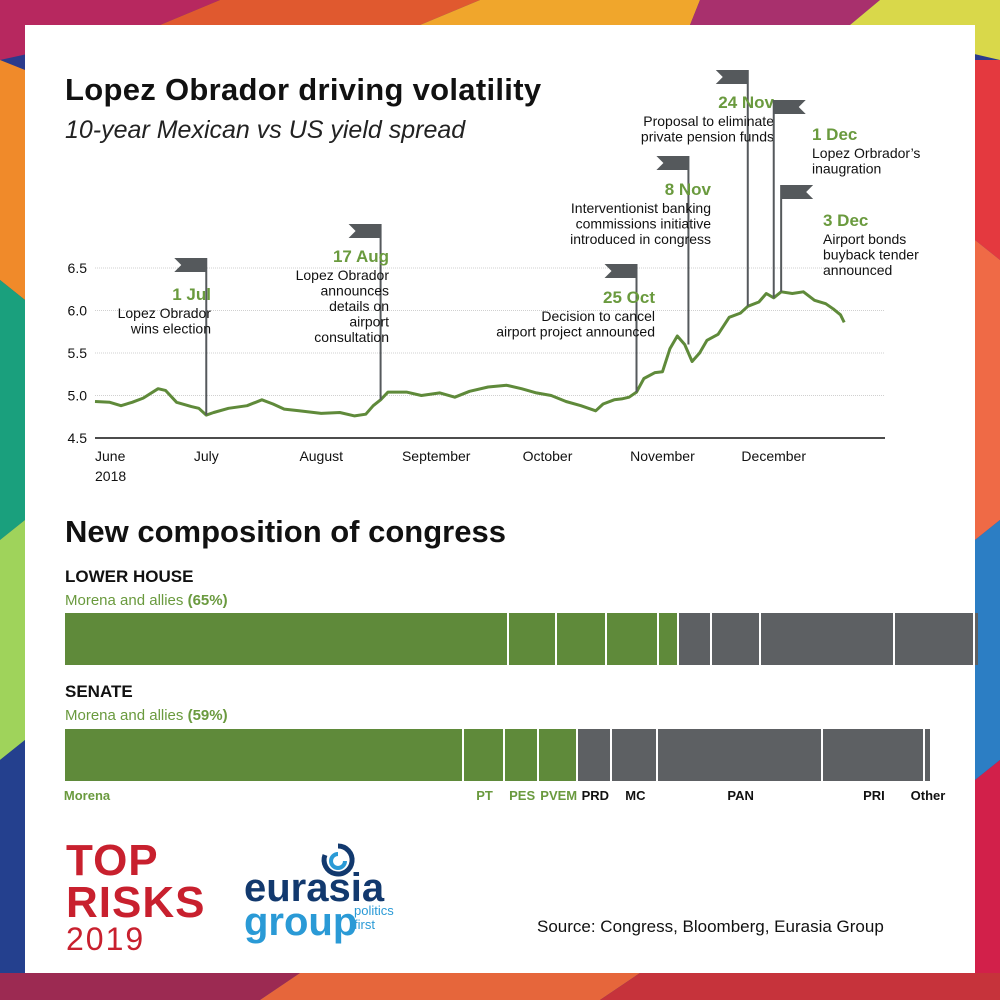  What do you see at coordinates (110, 476) in the screenshot?
I see `x-year-label: 2018` at bounding box center [110, 476].